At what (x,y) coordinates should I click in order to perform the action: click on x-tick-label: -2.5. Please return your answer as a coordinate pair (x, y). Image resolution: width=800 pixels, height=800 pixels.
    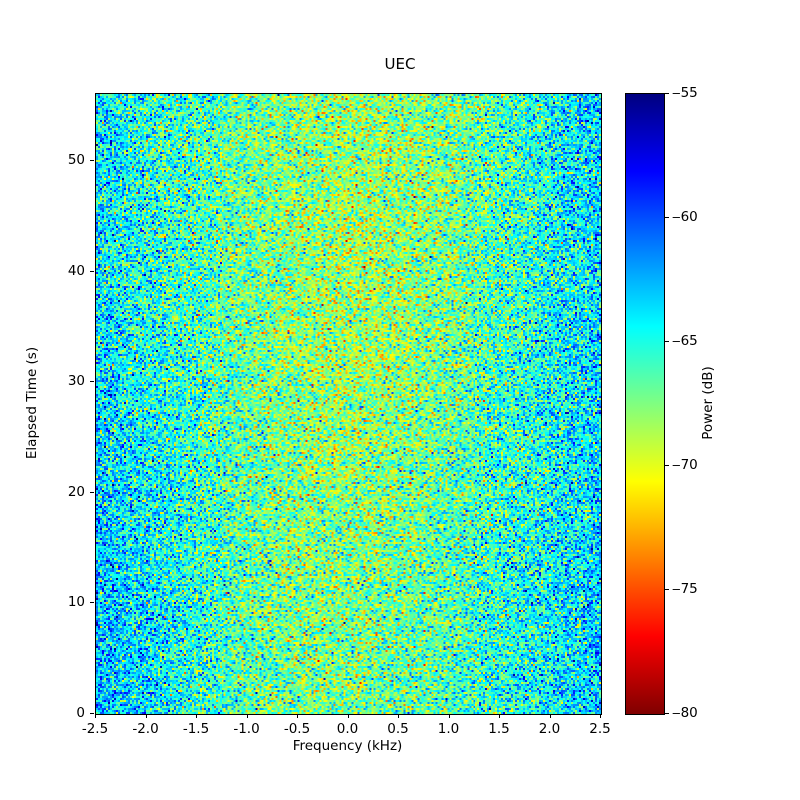
    Looking at the image, I should click on (95, 729).